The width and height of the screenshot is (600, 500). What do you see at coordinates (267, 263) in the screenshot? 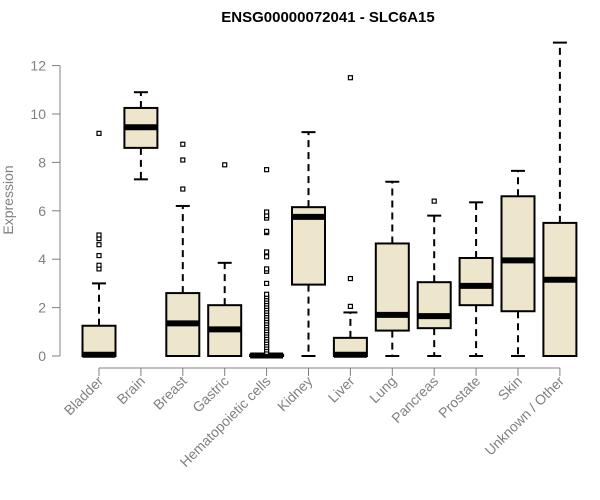
I see `box-hematopoietic-cells` at bounding box center [267, 263].